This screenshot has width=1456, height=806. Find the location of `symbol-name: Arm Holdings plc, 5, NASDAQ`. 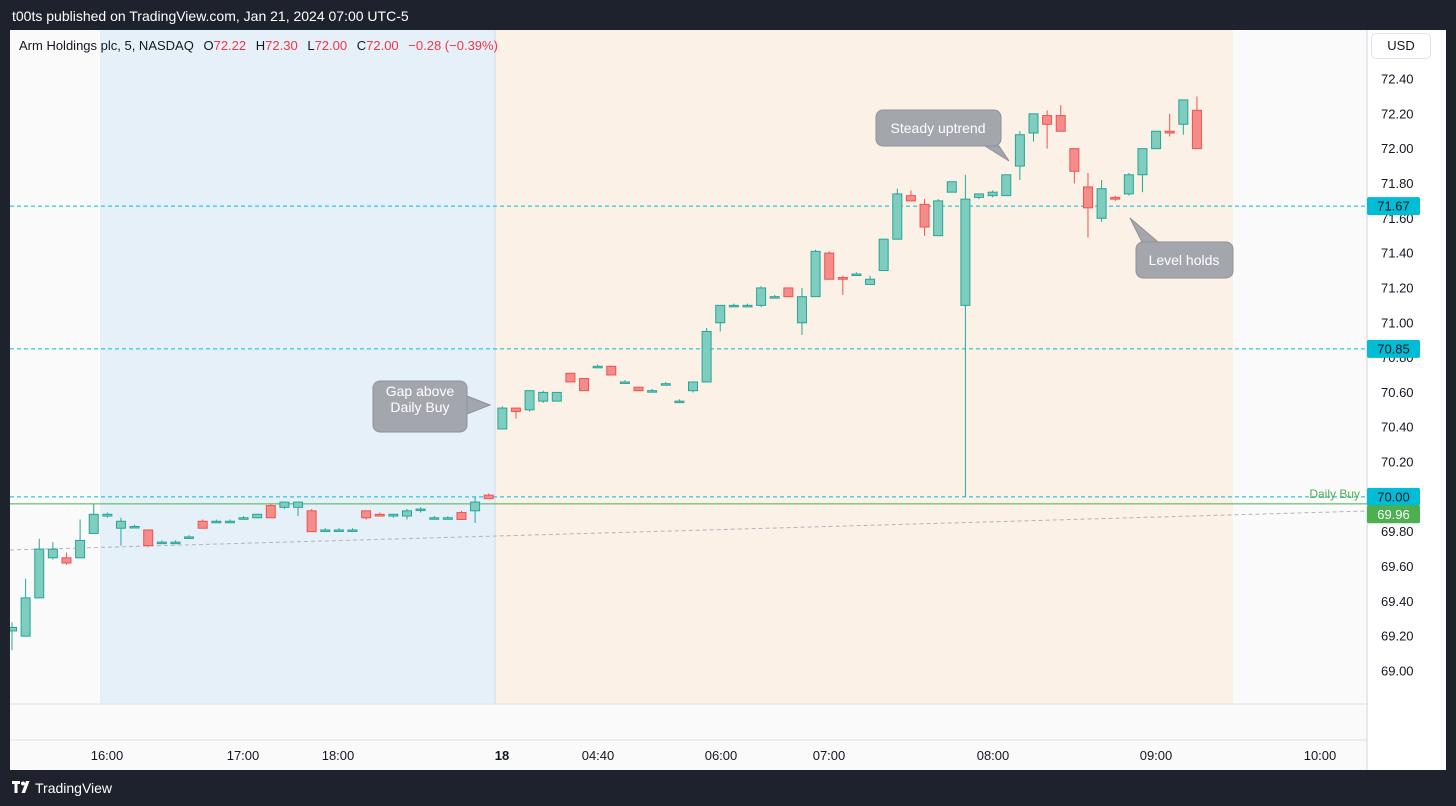

symbol-name: Arm Holdings plc, 5, NASDAQ is located at coordinates (106, 45).